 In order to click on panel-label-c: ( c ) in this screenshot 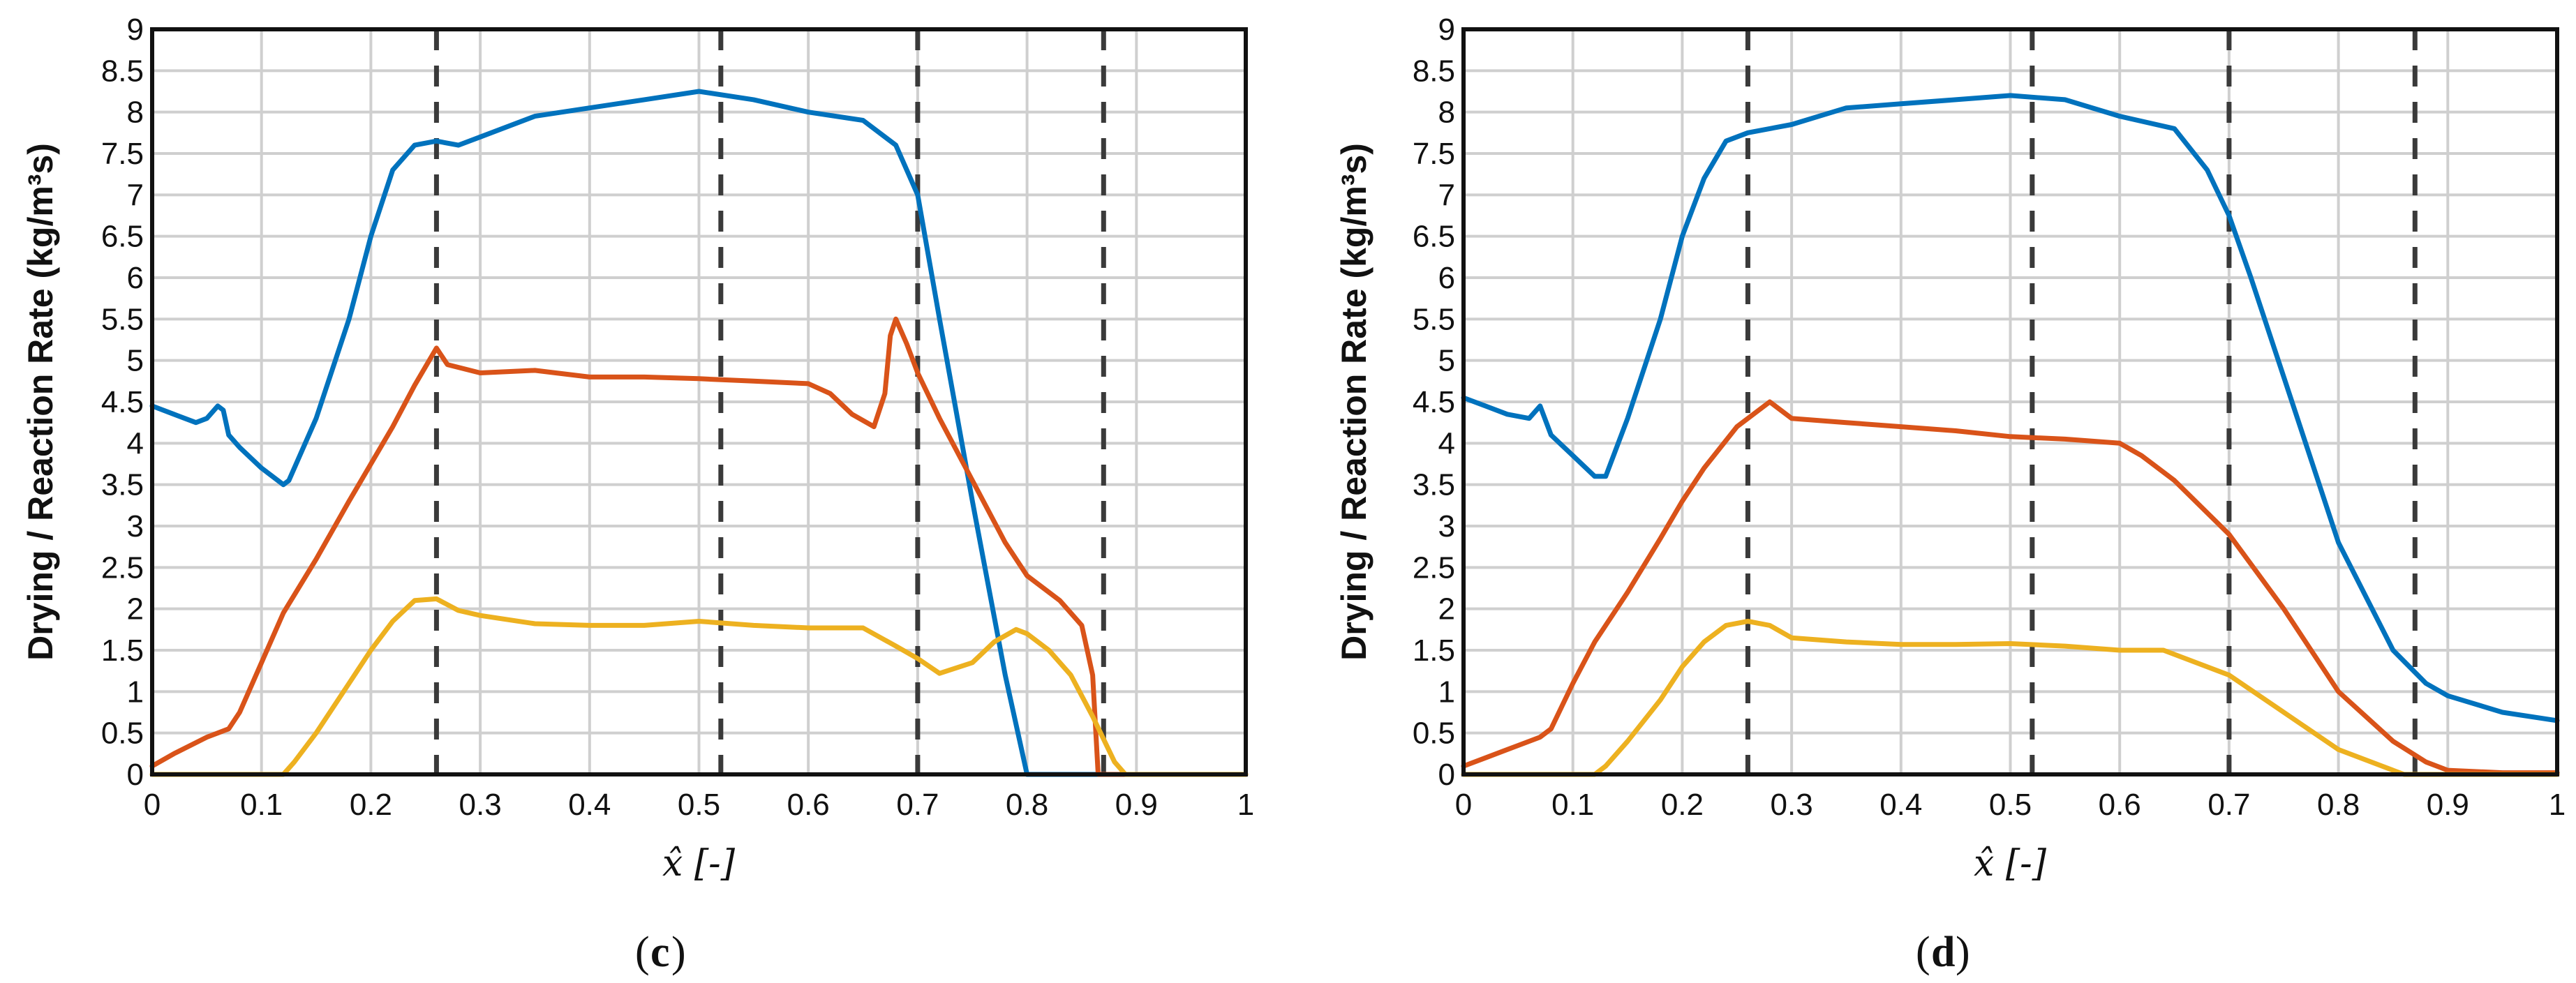, I will do `click(660, 952)`.